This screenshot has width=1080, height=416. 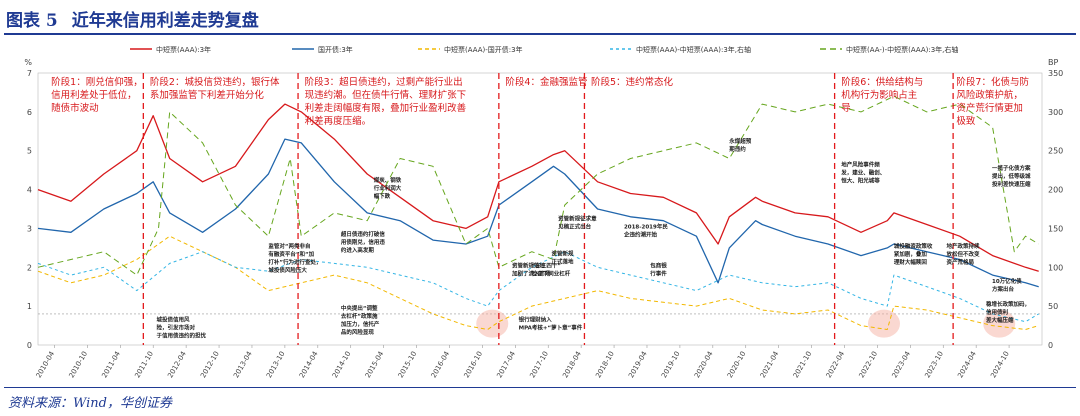 I want to click on annotation-0-line-2: 打补”行为进行查处，, so click(x=294, y=262).